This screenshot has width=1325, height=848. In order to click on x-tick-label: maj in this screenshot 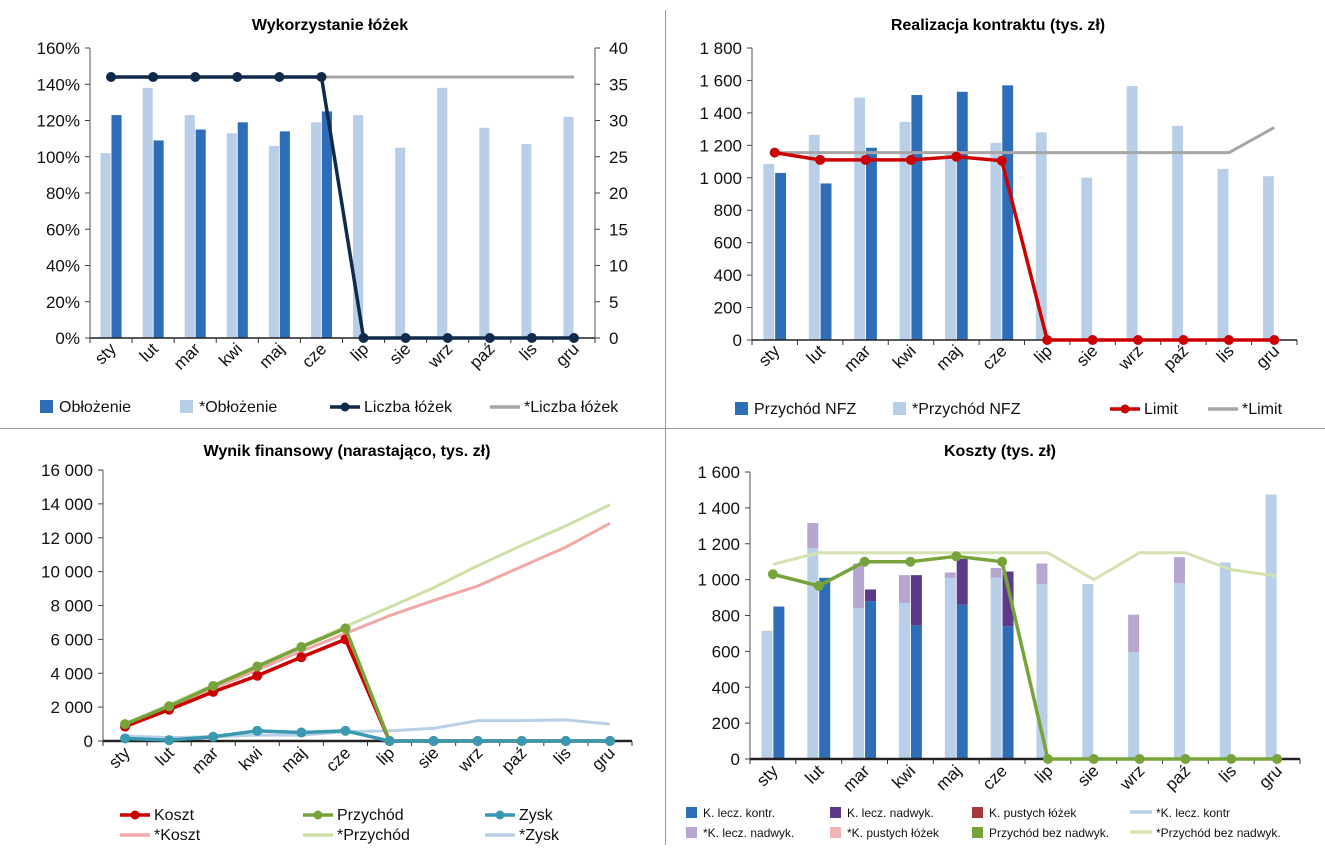, I will do `click(293, 759)`.